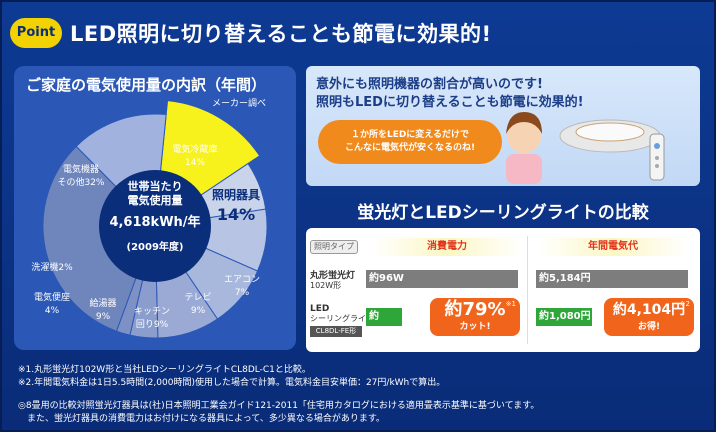 This screenshot has width=716, height=432. Describe the element at coordinates (320, 309) in the screenshot. I see `led-name: LED` at that location.